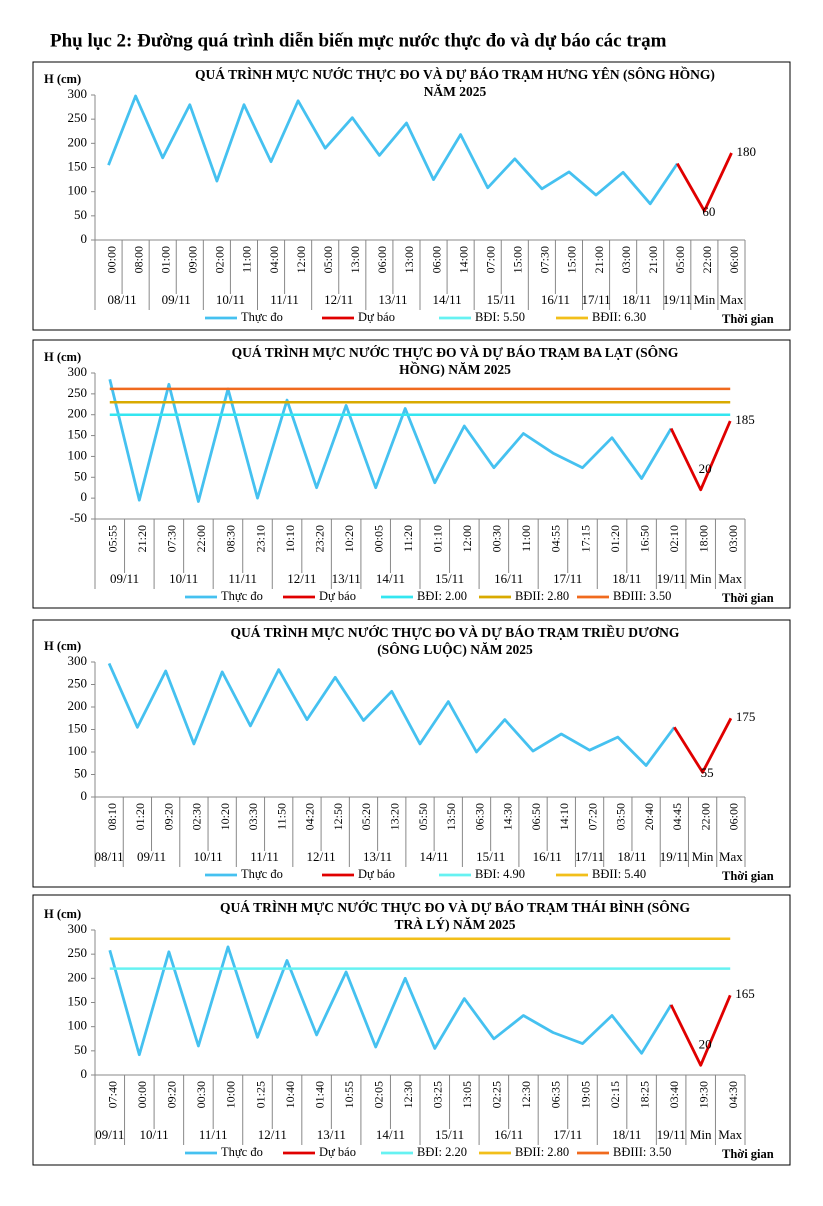  I want to click on x-tick-label: 03:40, so click(674, 1094).